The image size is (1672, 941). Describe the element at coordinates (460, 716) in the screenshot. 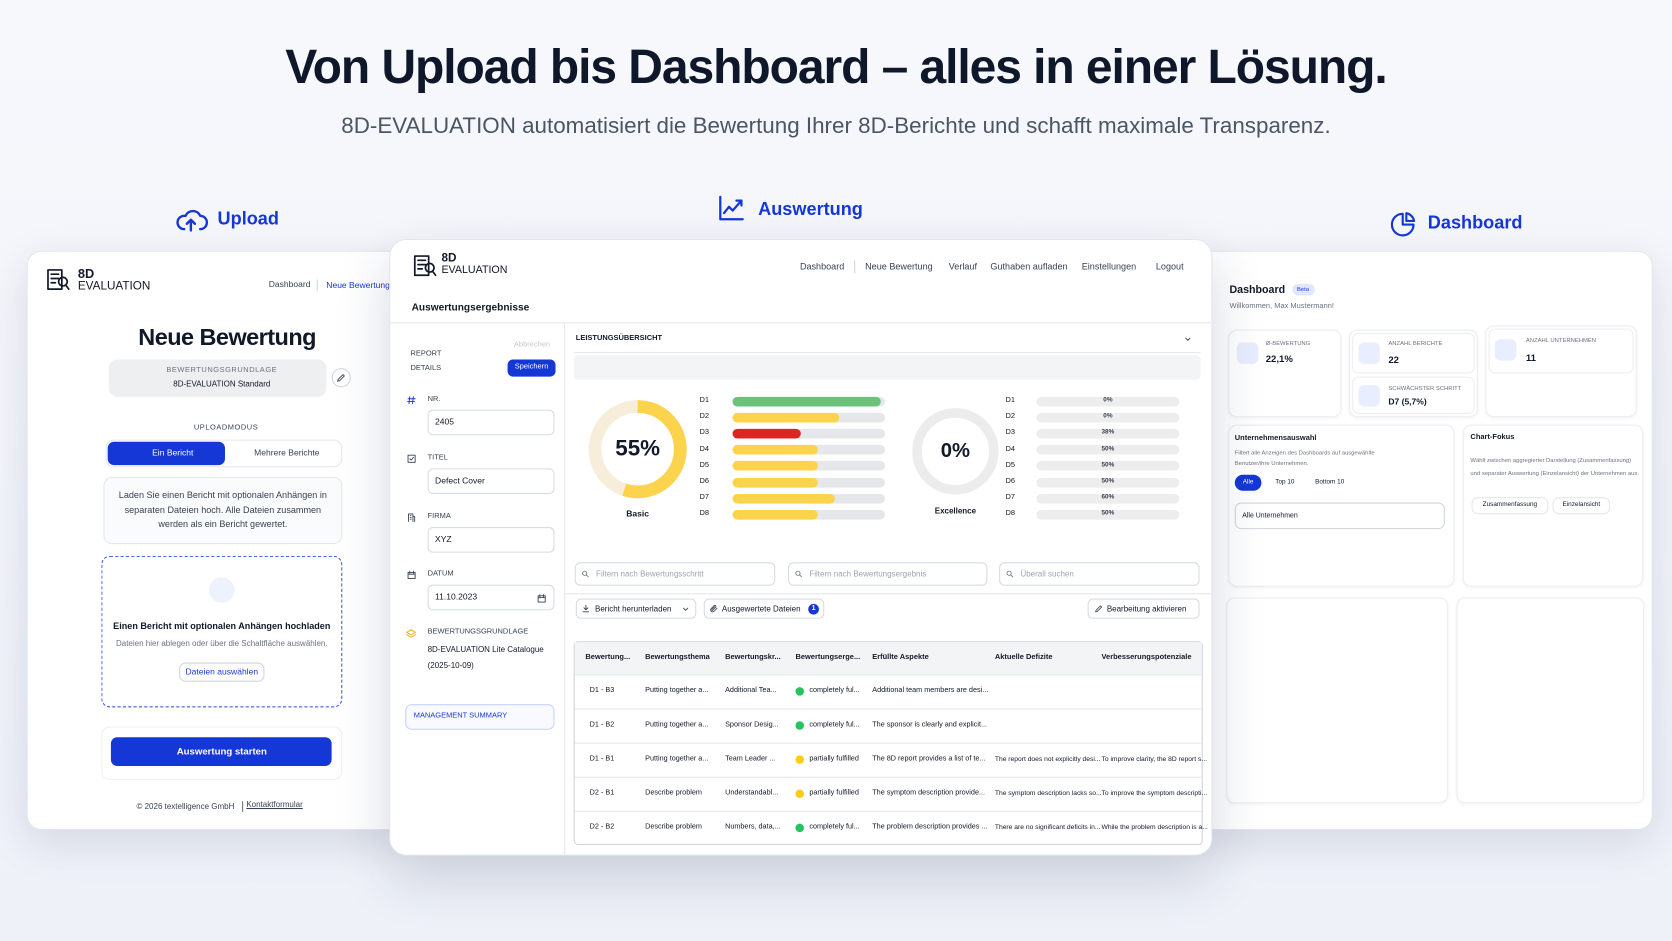

I see `summary-label: MANAGEMENT SUMMARY` at that location.